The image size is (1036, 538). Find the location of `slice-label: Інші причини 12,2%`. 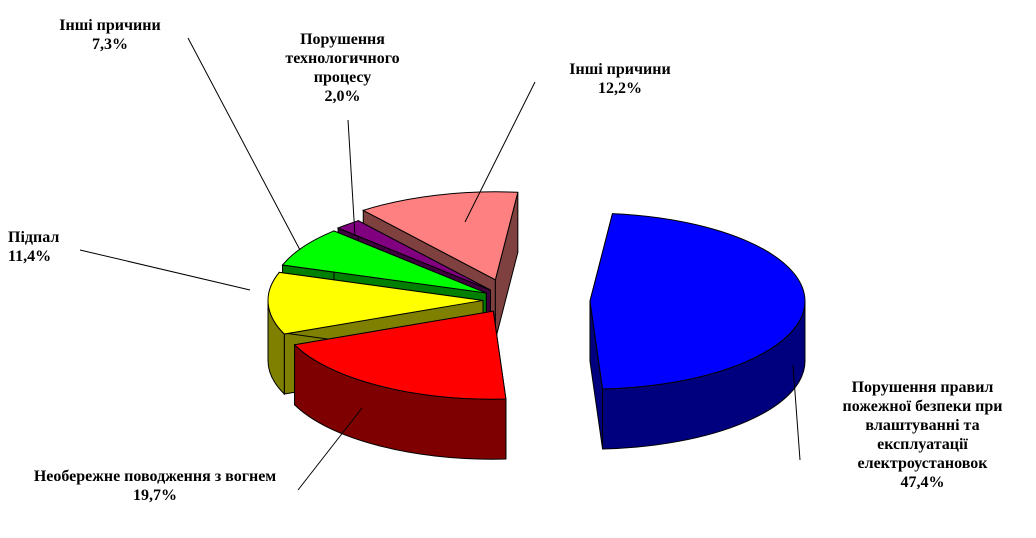

slice-label: Інші причини 12,2% is located at coordinates (620, 79).